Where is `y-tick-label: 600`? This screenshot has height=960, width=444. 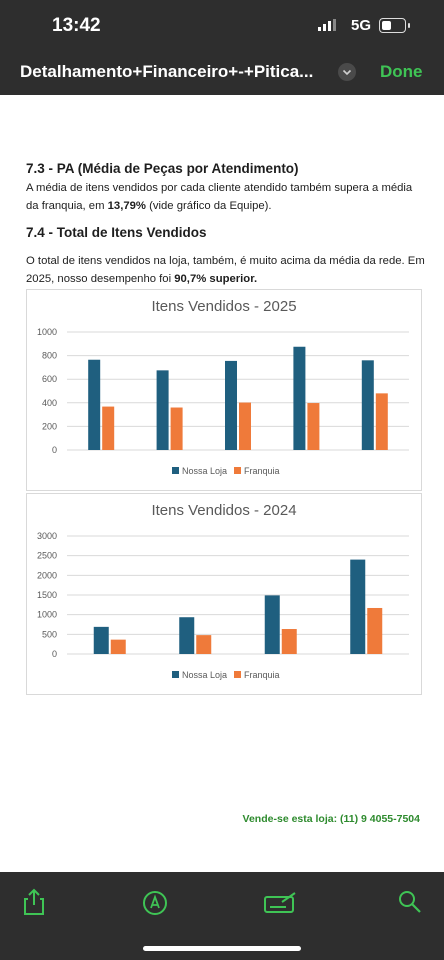
y-tick-label: 600 is located at coordinates (49, 379).